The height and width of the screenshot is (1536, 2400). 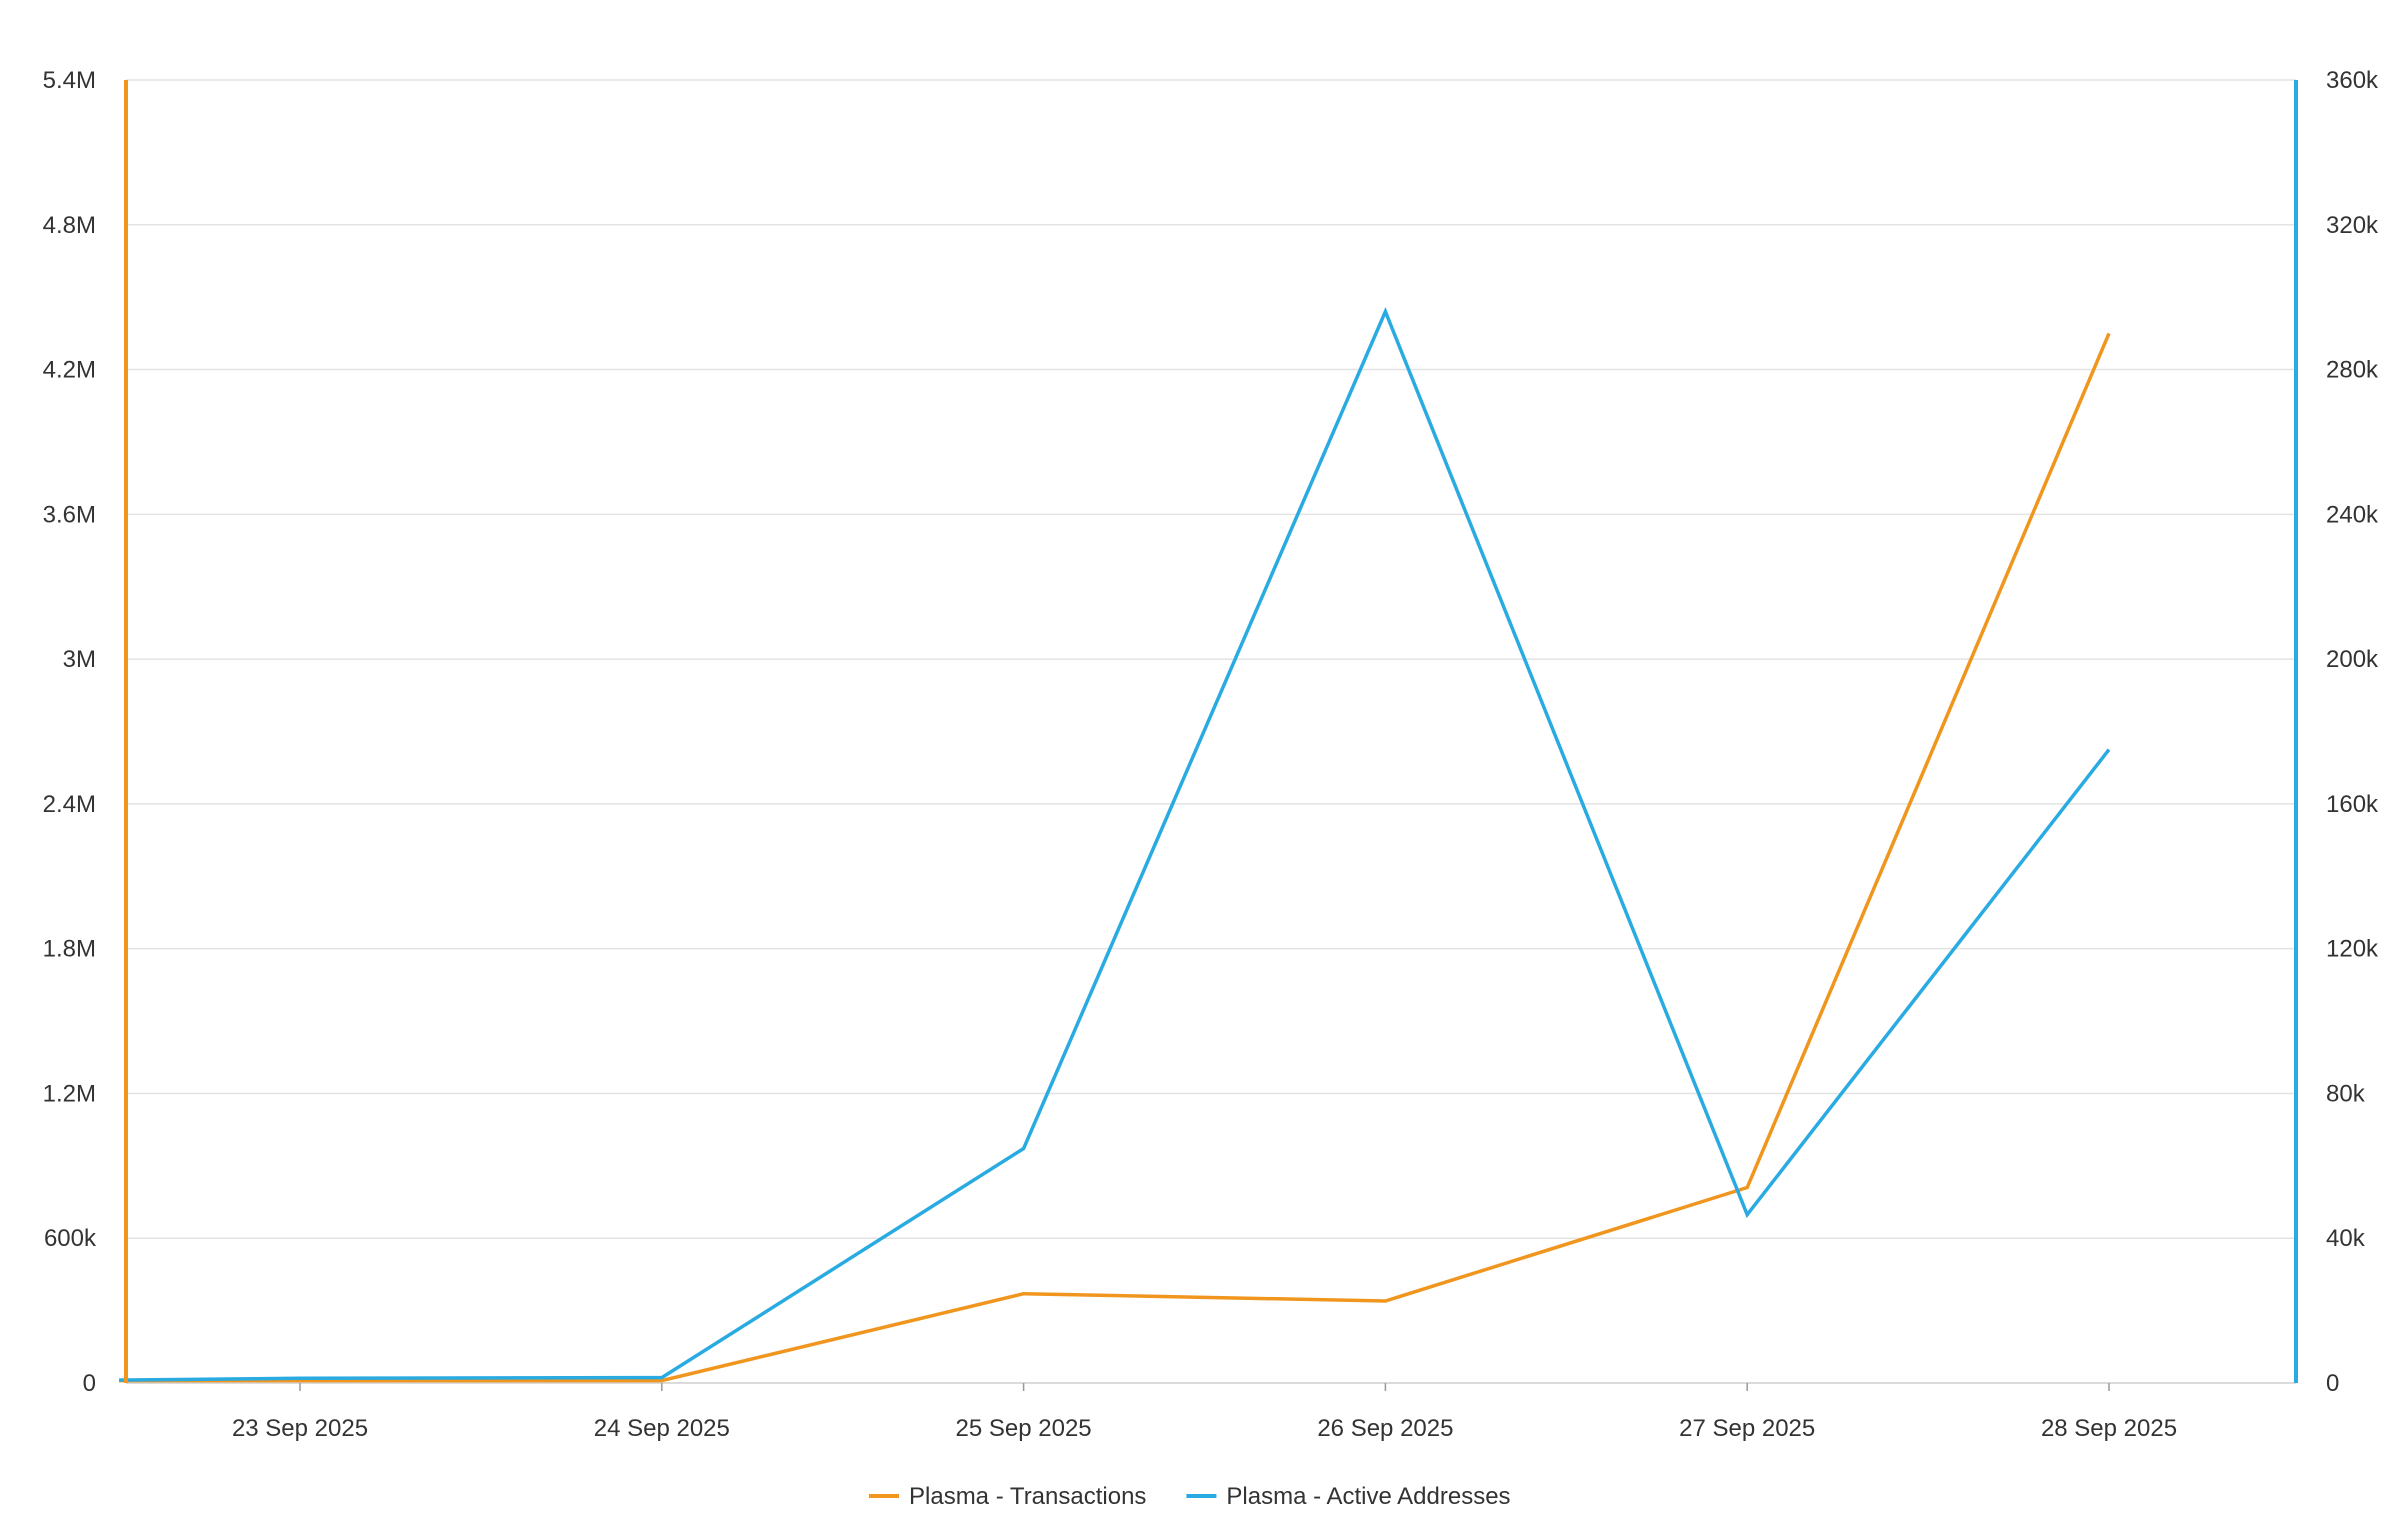 I want to click on left-tick-label: 1.8M, so click(x=69, y=949).